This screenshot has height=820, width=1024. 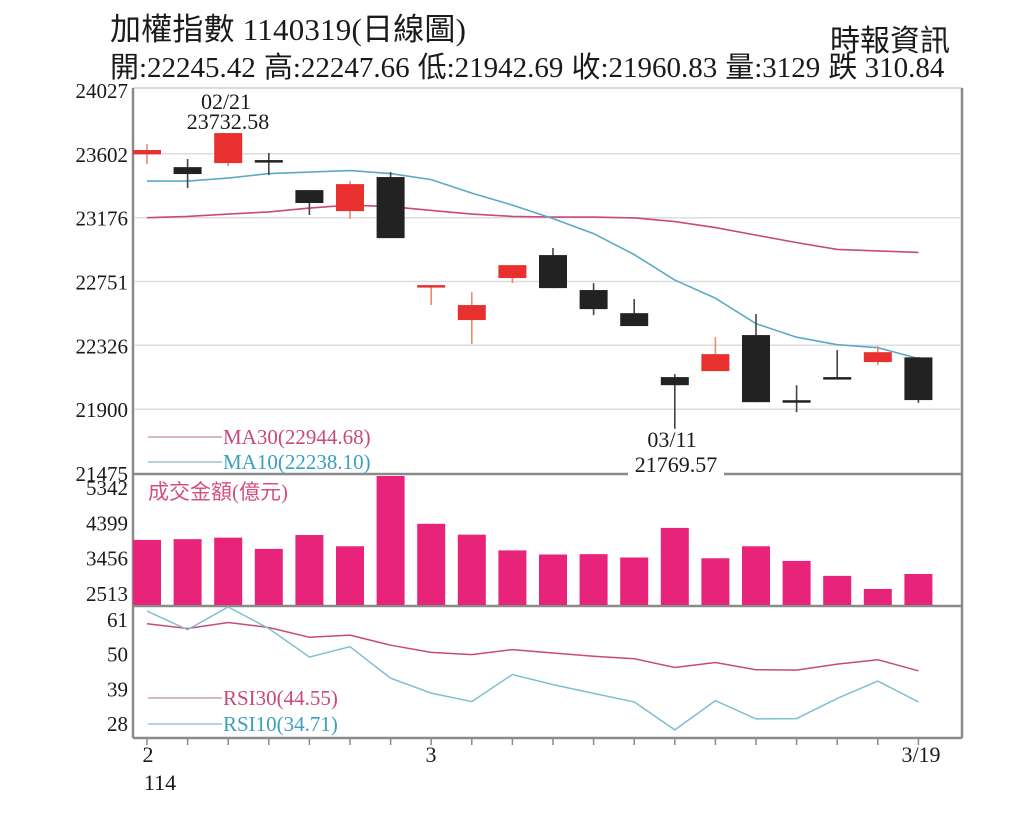 What do you see at coordinates (102, 410) in the screenshot?
I see `price-y-tick: 21900` at bounding box center [102, 410].